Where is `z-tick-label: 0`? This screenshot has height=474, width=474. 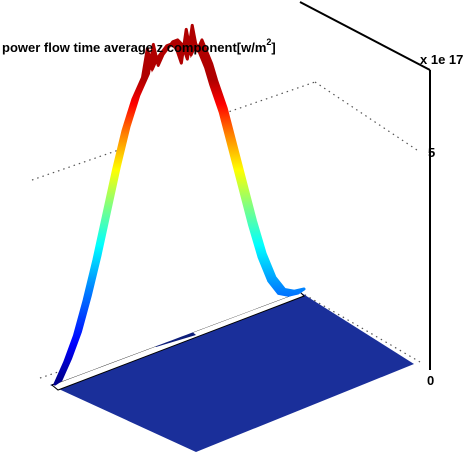
z-tick-label: 0 is located at coordinates (430, 380).